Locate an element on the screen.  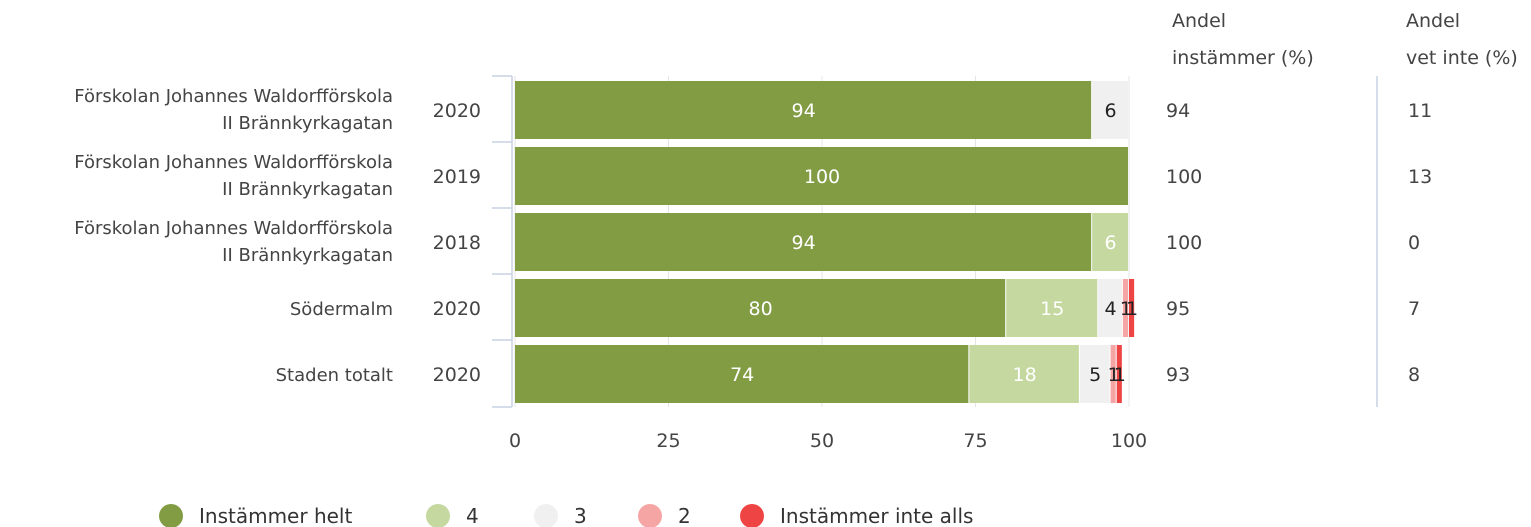
bar-value-label: 18 is located at coordinates (1025, 375).